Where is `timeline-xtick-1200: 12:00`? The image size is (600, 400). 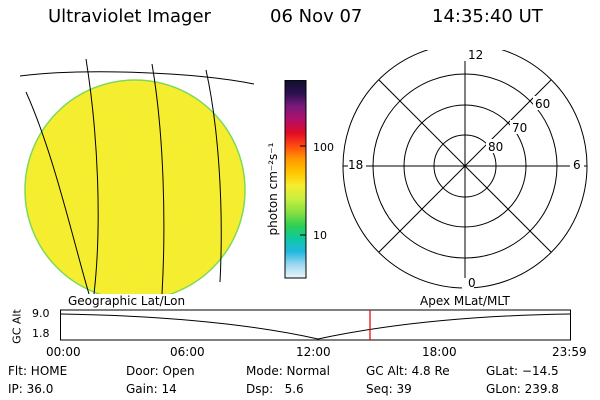
timeline-xtick-1200: 12:00 is located at coordinates (313, 352).